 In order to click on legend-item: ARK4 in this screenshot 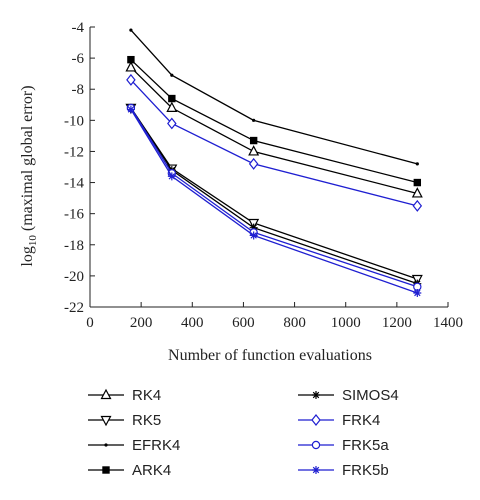, I will do `click(129, 470)`.